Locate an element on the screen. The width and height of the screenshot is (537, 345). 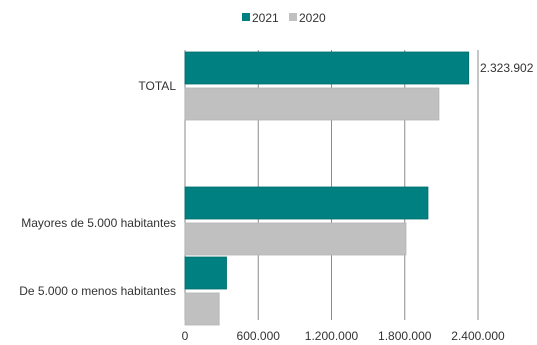
category-label: De 5.000 o menos habitantes is located at coordinates (97, 291).